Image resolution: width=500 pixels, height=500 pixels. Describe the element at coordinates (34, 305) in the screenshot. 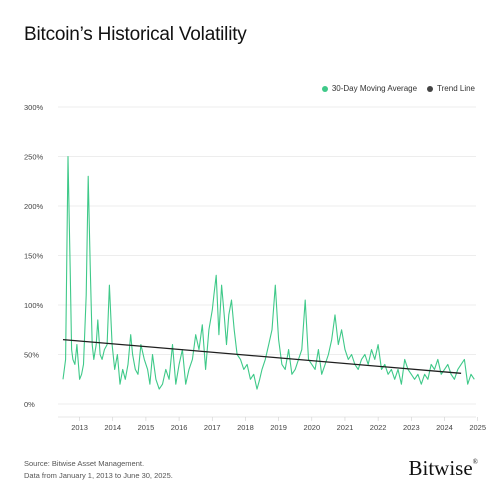

I see `y-tick-label-100: 100%` at that location.